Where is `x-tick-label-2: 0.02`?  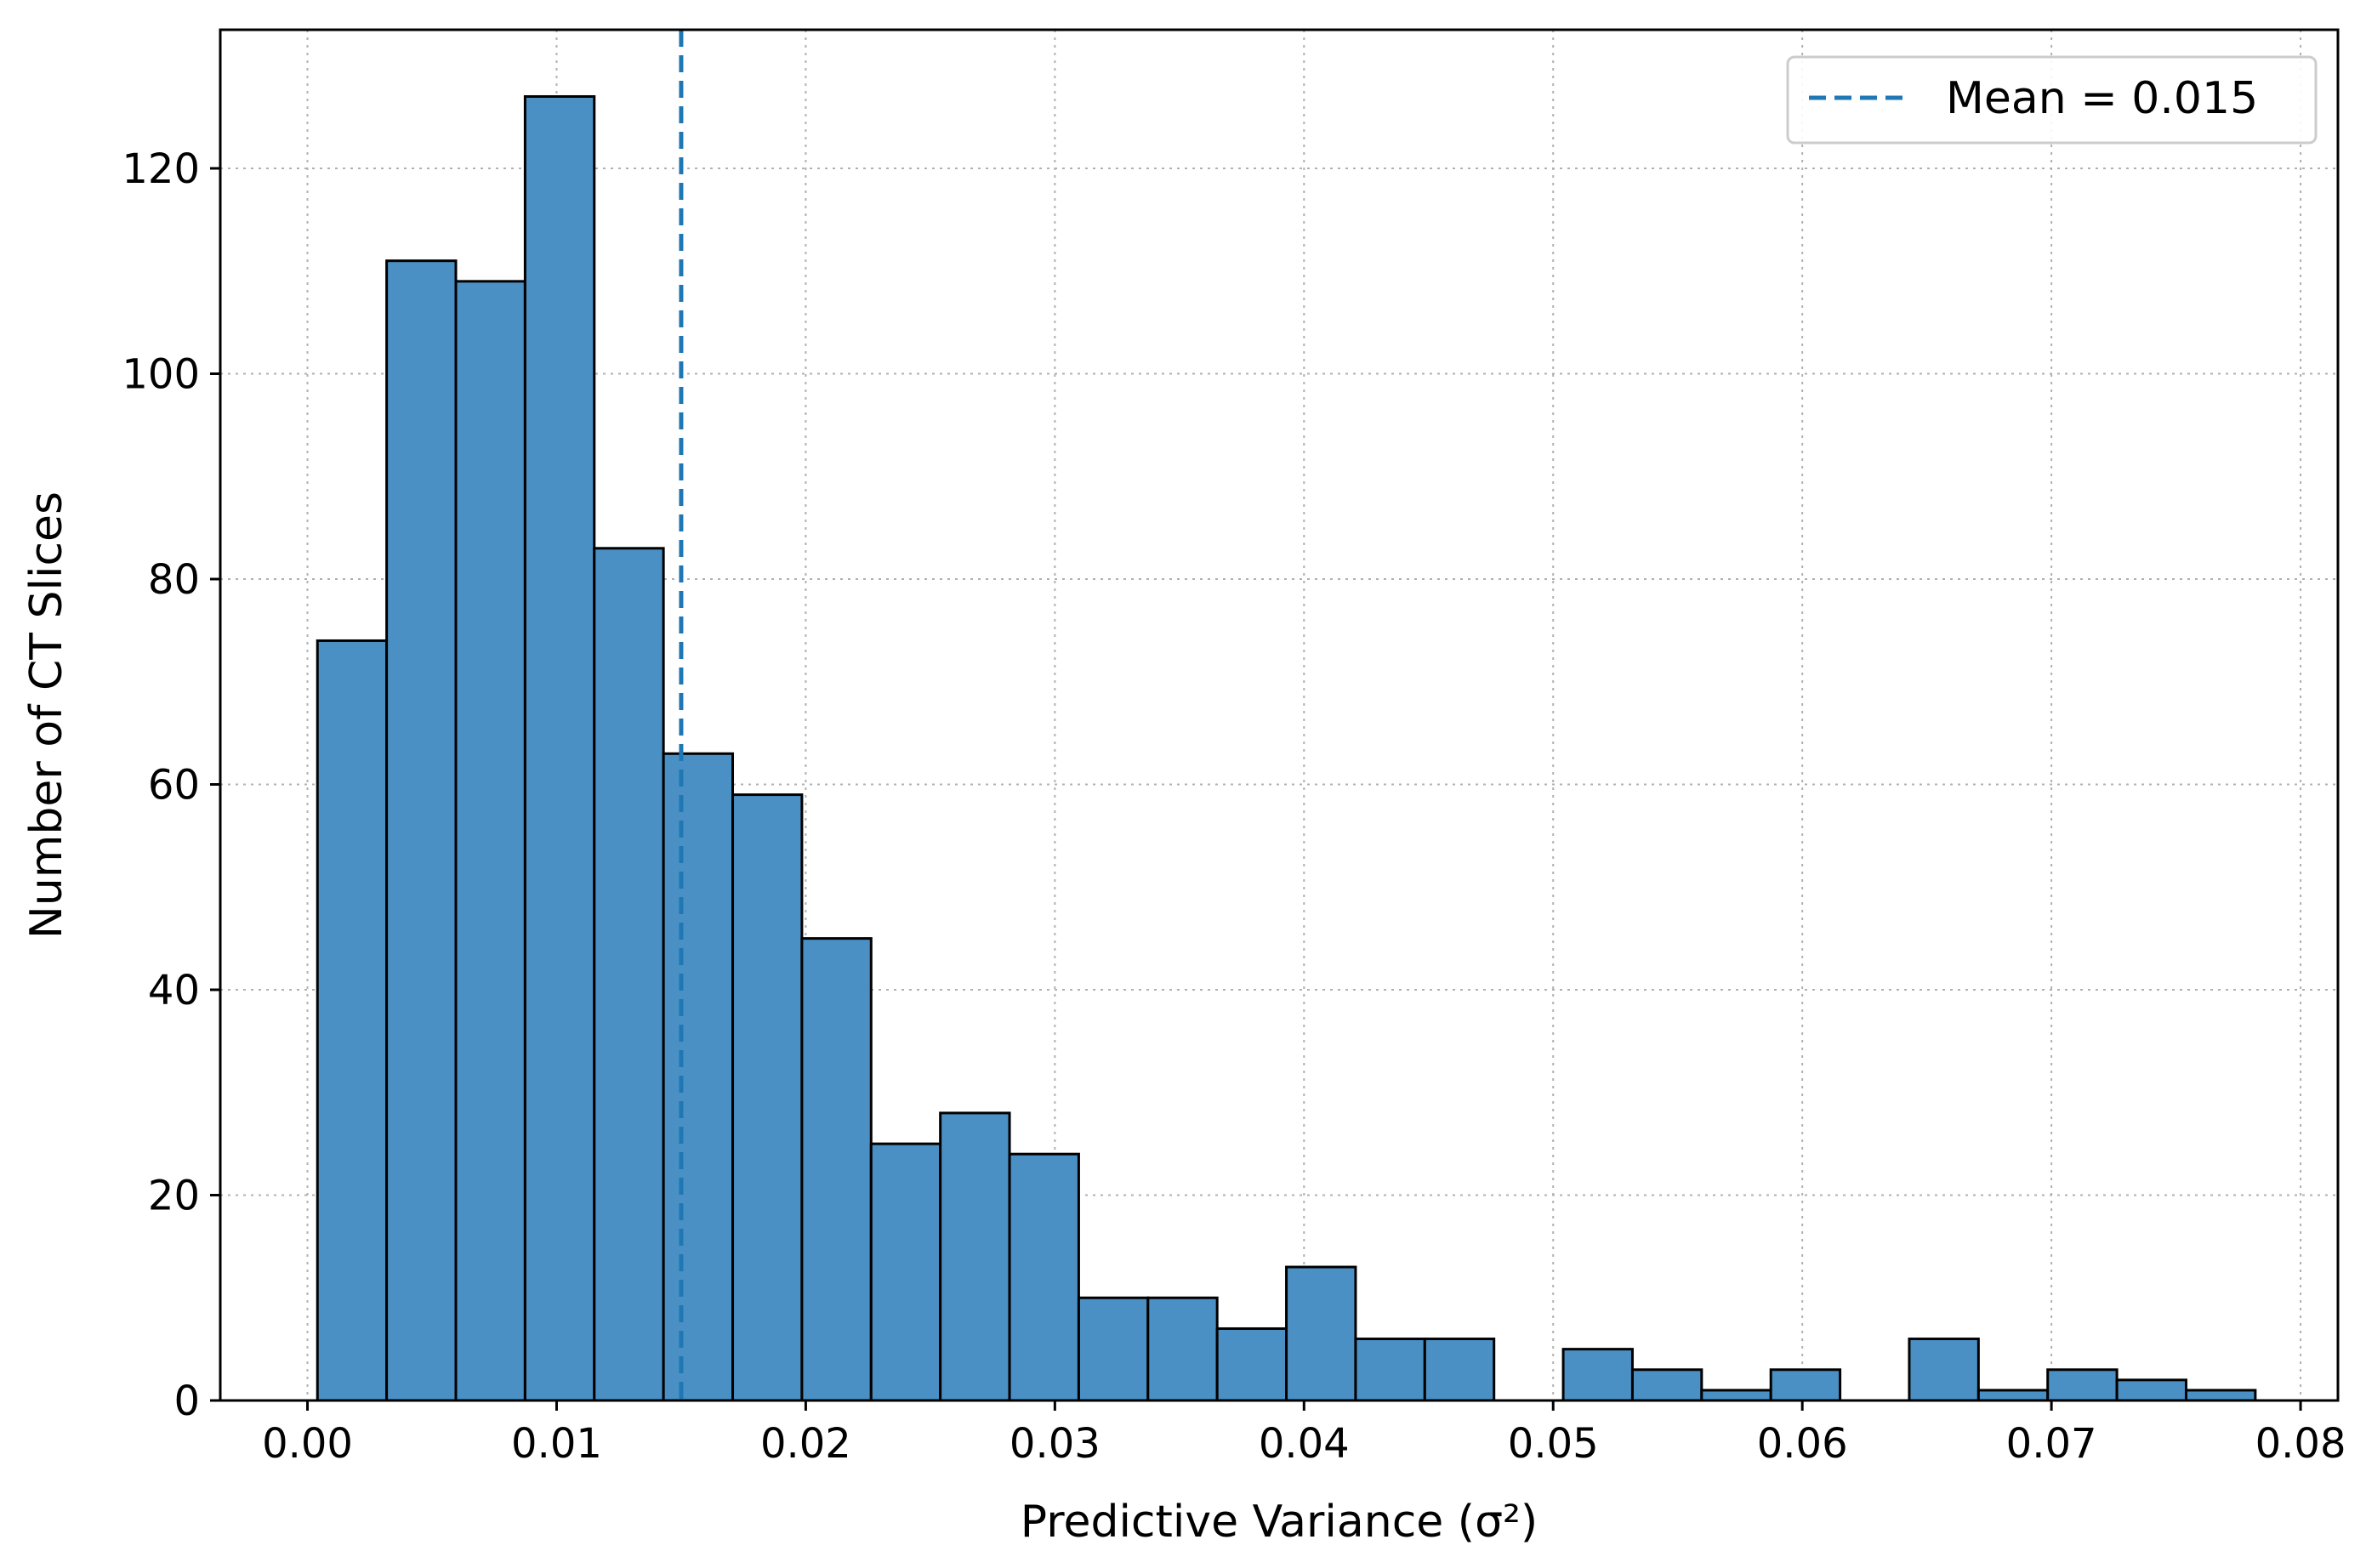
x-tick-label-2: 0.02 is located at coordinates (805, 1444).